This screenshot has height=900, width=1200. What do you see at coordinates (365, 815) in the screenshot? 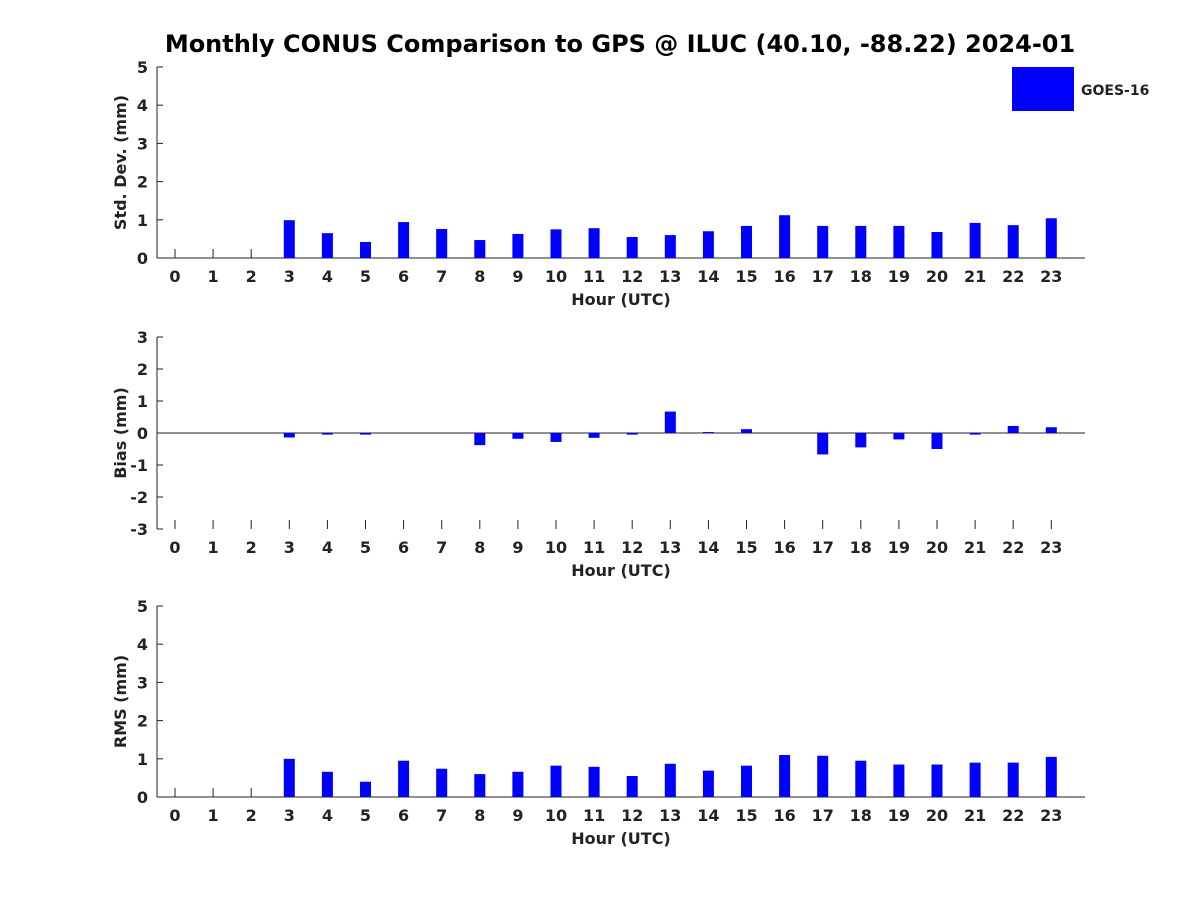
I see `x-tick-label: 5` at bounding box center [365, 815].